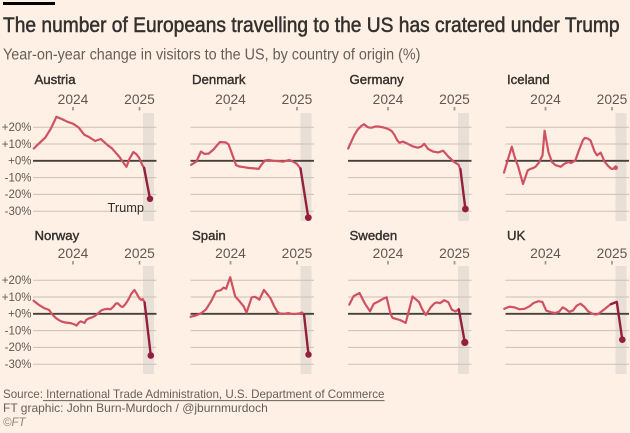 This screenshot has height=433, width=630. What do you see at coordinates (209, 235) in the screenshot?
I see `svg-text: Spain` at bounding box center [209, 235].